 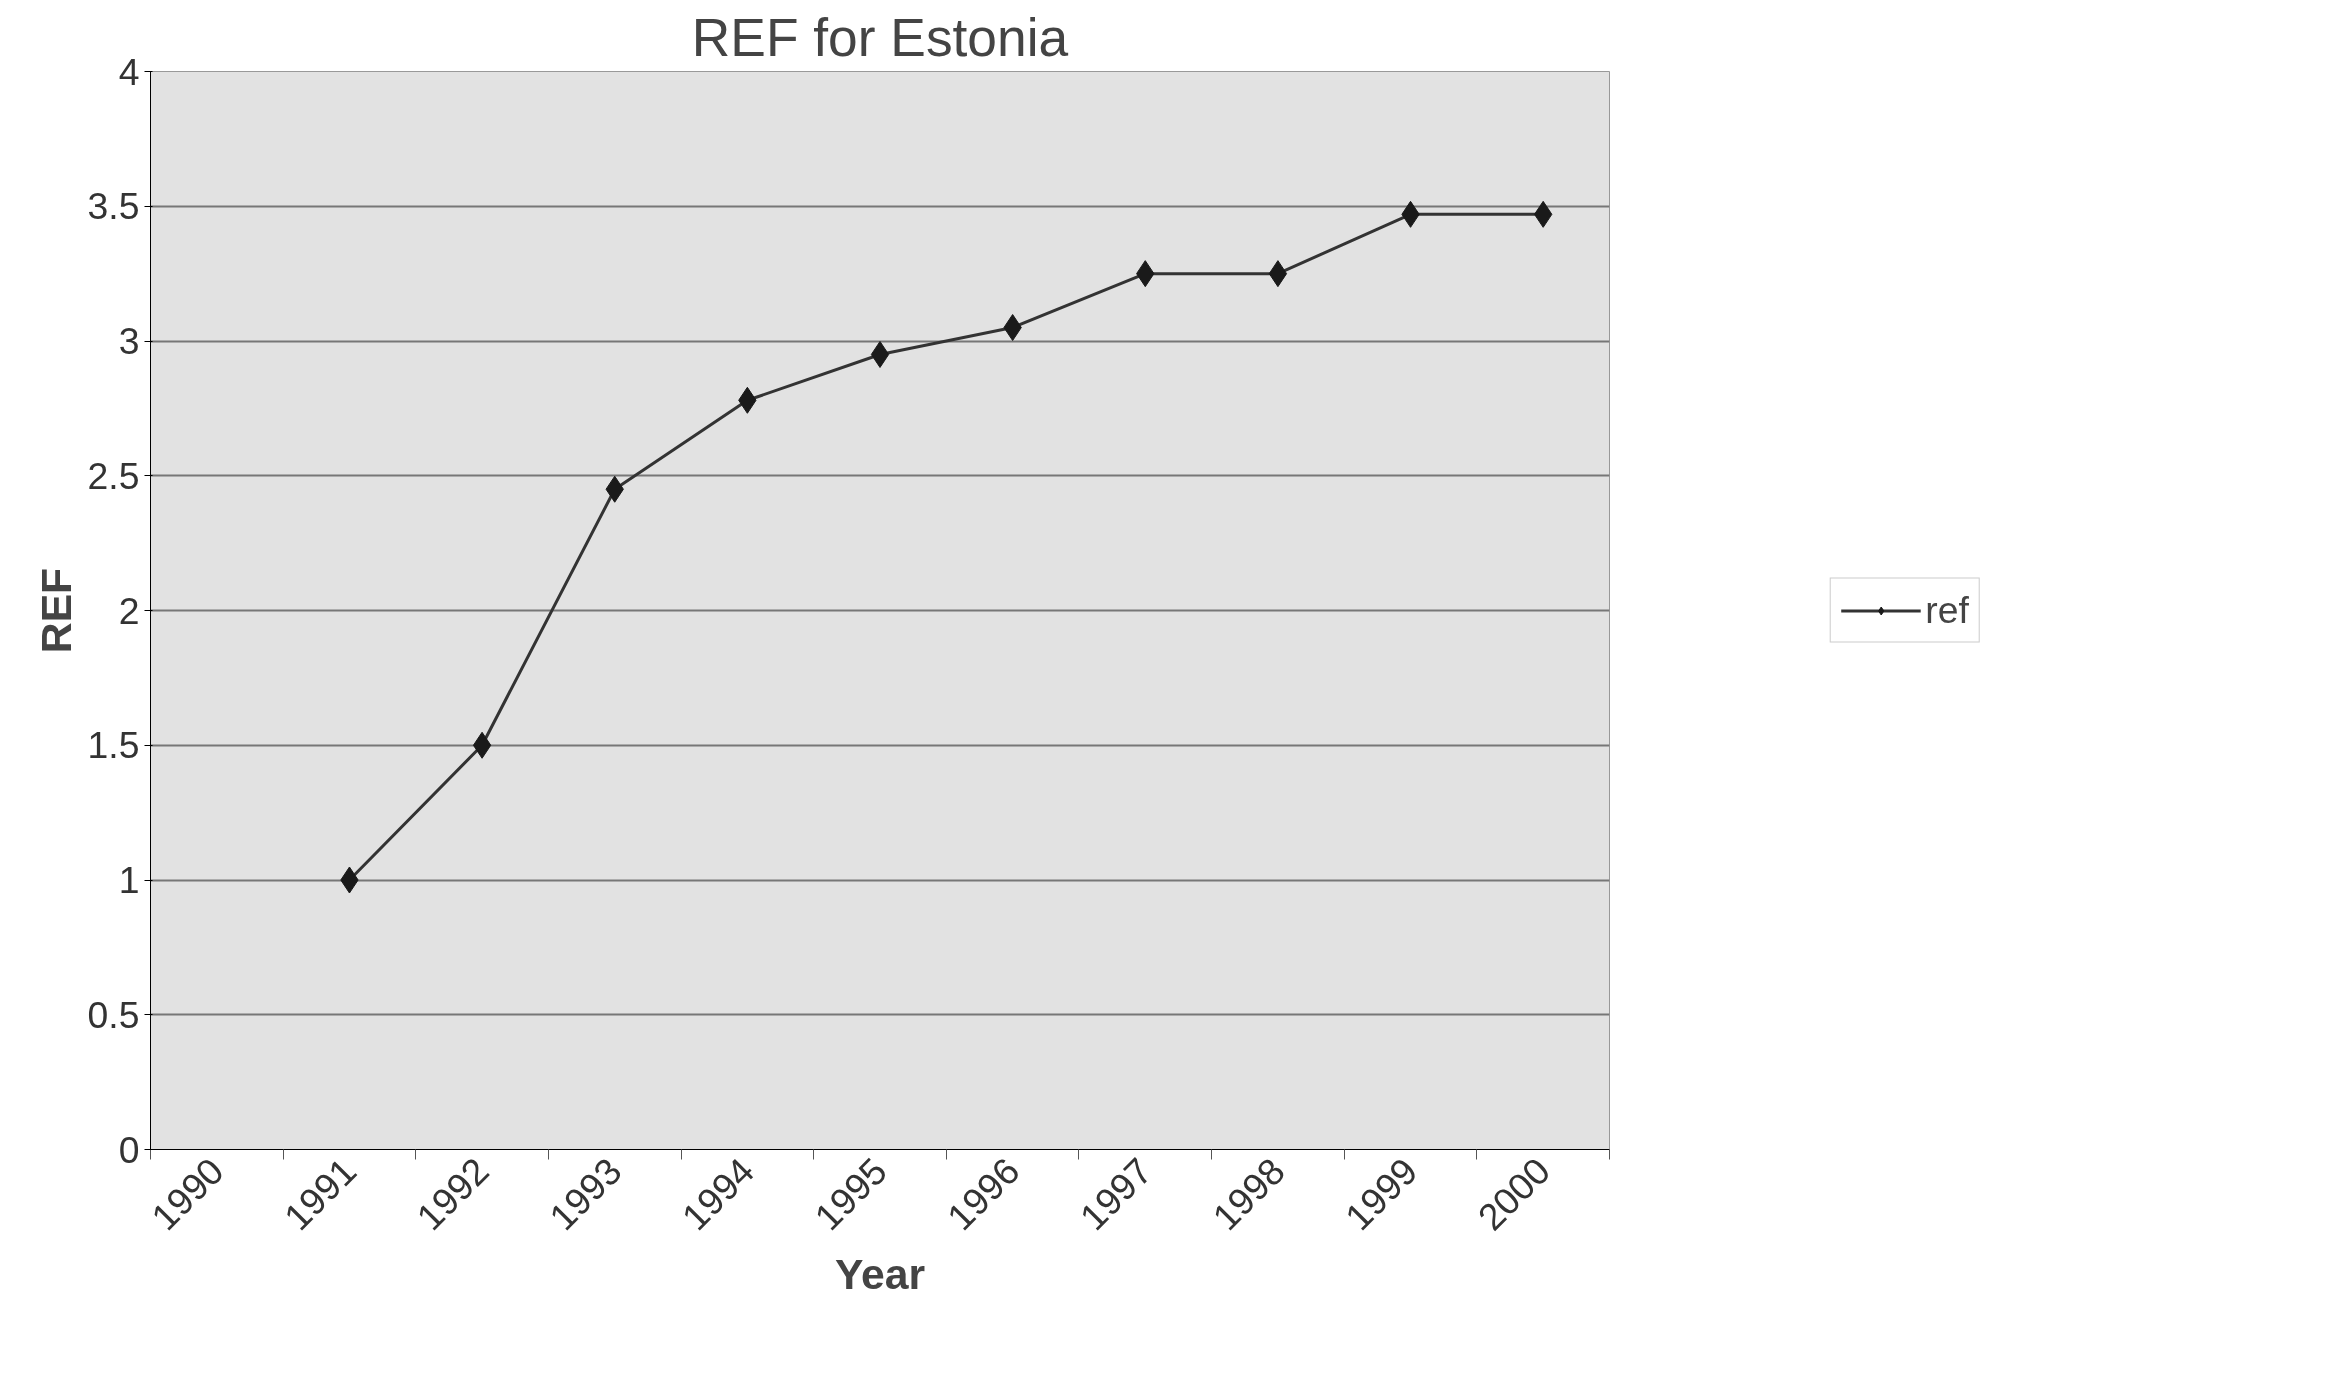 I want to click on y-tick-label: 3.5, so click(x=113, y=206).